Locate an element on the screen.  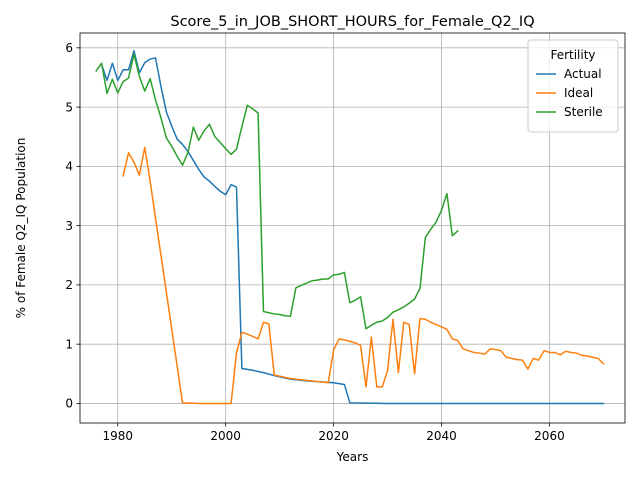
y-tick-label: 0 is located at coordinates (69, 404).